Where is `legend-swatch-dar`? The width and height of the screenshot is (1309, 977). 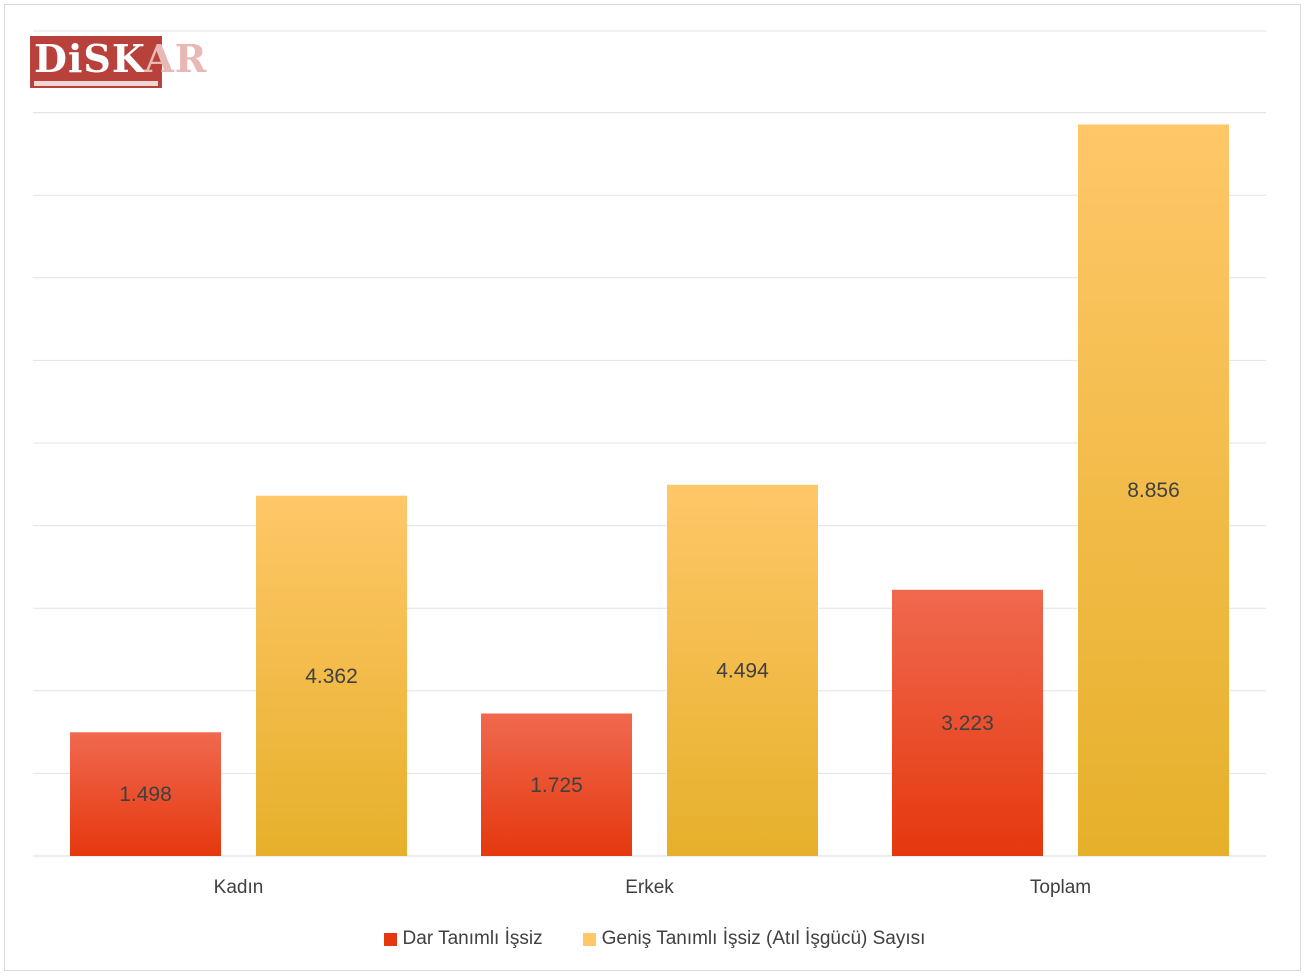 legend-swatch-dar is located at coordinates (390, 939).